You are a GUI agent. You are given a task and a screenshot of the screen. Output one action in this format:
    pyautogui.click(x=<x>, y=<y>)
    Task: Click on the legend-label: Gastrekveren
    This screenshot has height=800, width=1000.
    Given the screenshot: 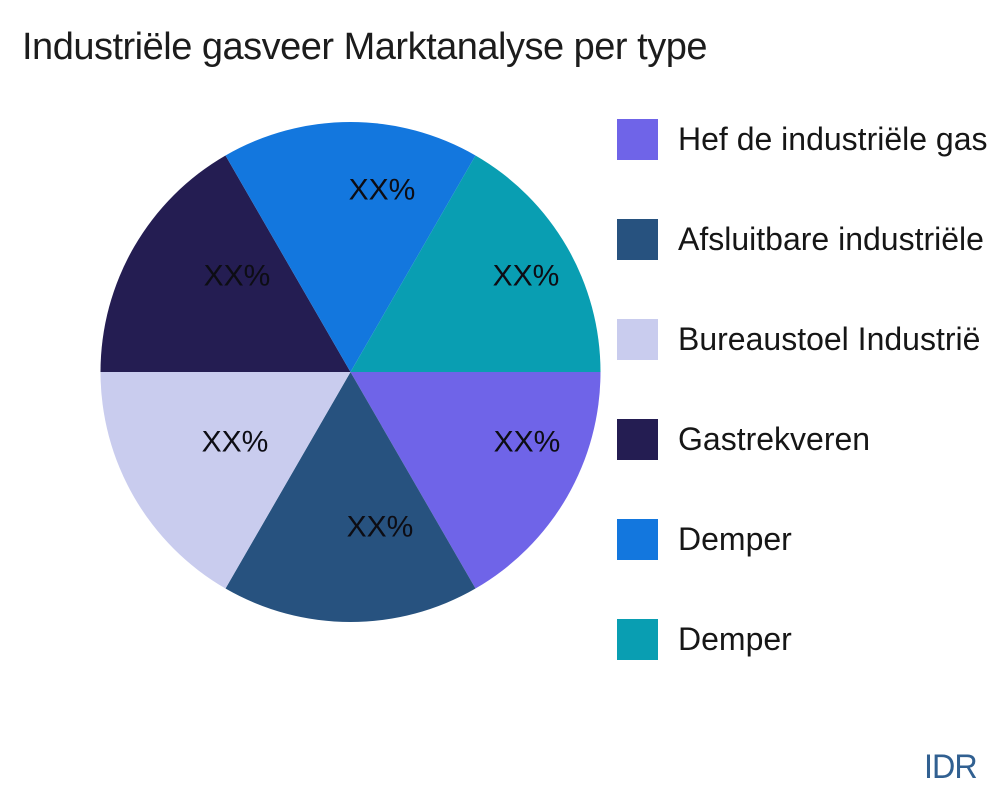 What is the action you would take?
    pyautogui.click(x=774, y=439)
    